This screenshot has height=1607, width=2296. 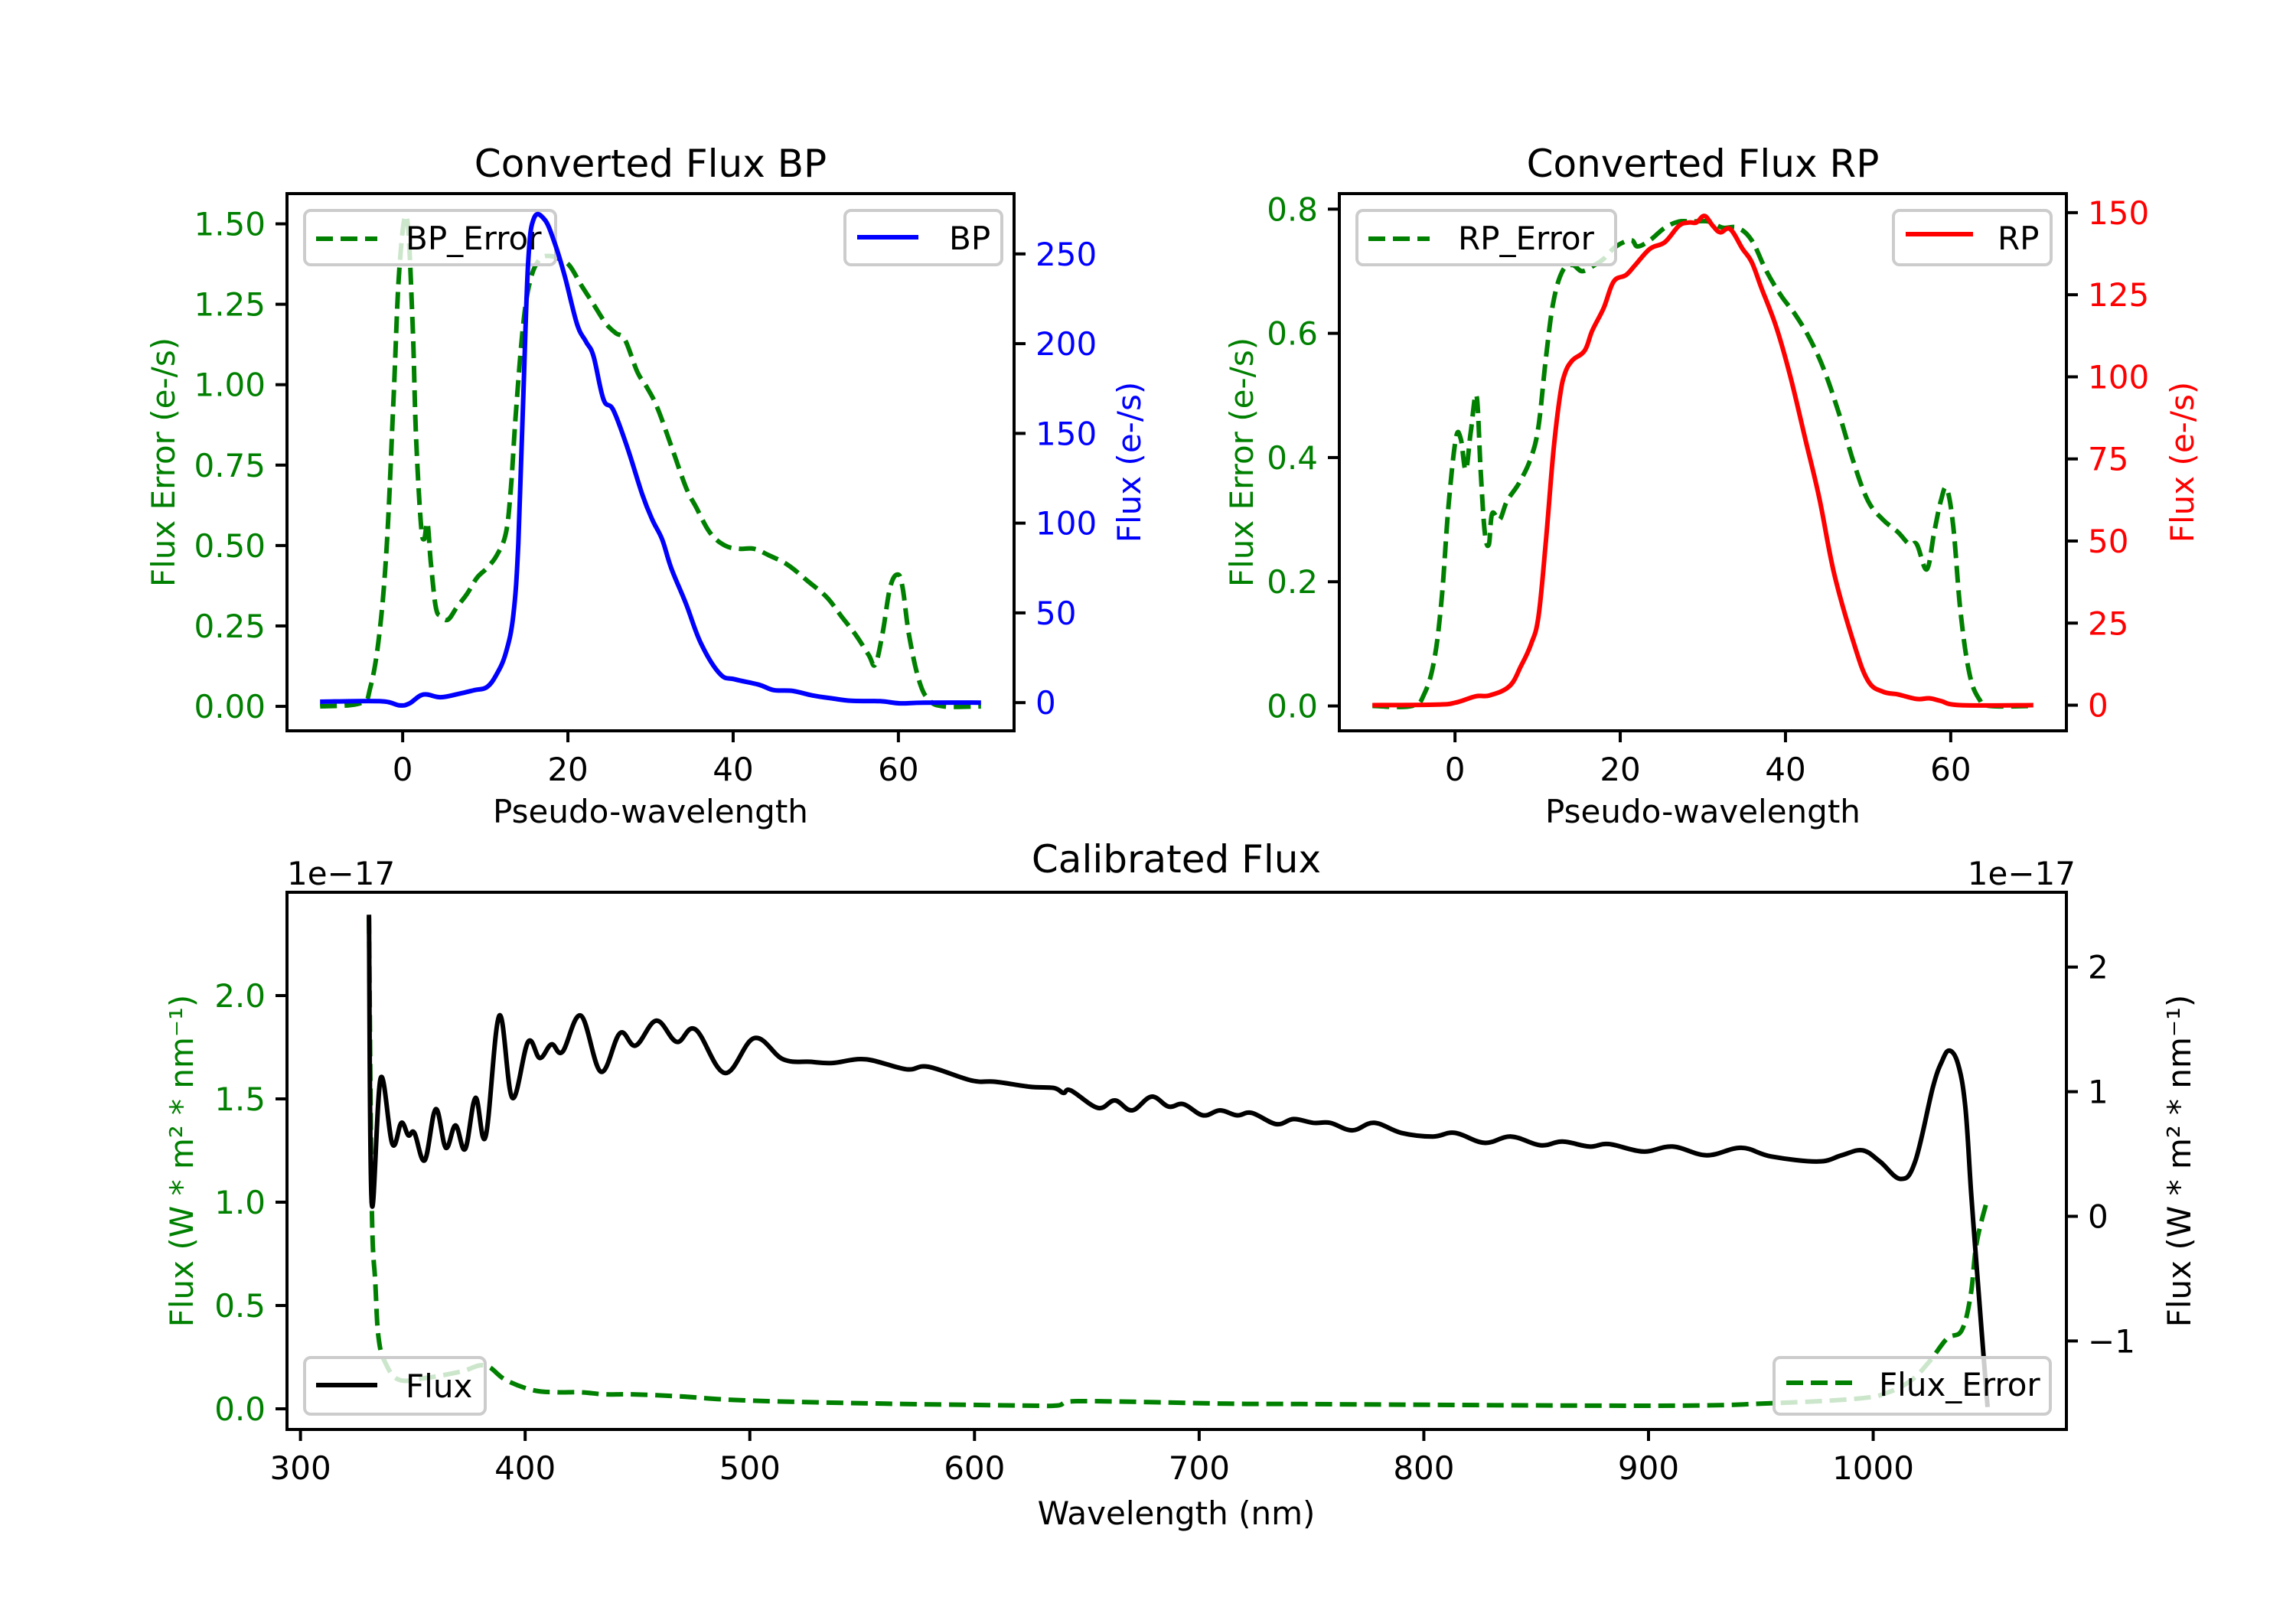 I want to click on rp-axes-frame, so click(x=1703, y=462).